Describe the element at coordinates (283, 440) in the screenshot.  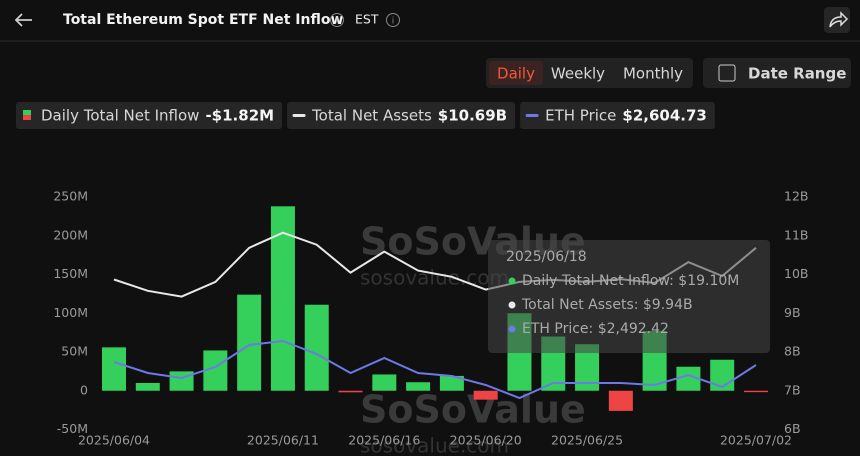
I see `x-tick-label: 2025/06/11` at that location.